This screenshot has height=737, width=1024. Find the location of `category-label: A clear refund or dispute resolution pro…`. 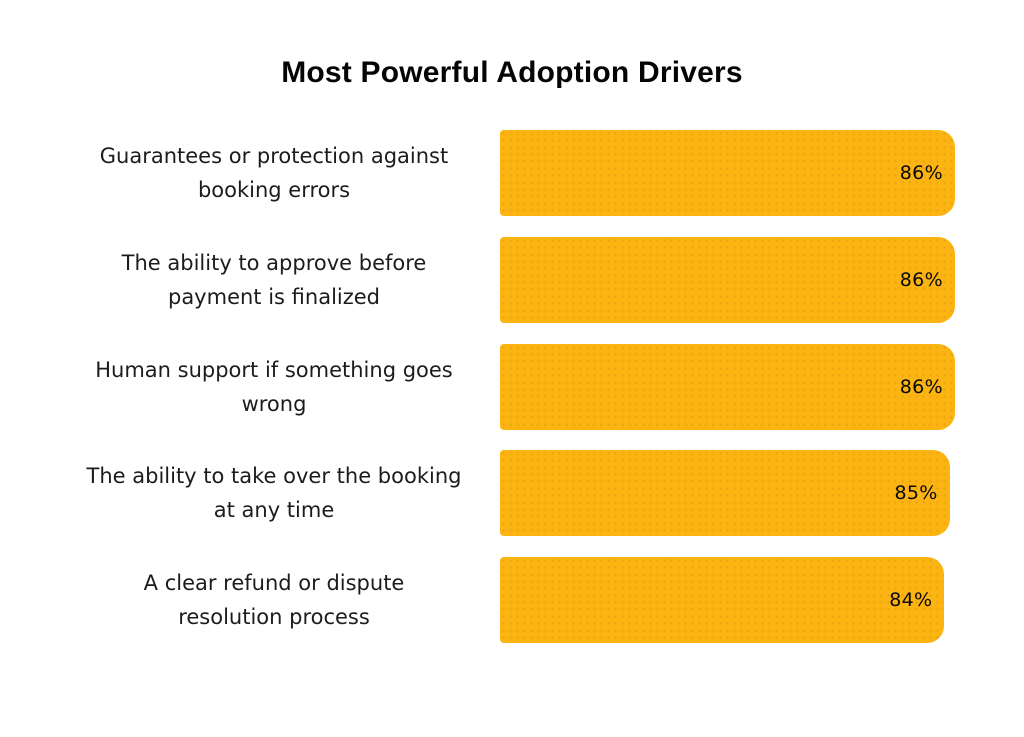

category-label: A clear refund or dispute resolution pro… is located at coordinates (250, 600).